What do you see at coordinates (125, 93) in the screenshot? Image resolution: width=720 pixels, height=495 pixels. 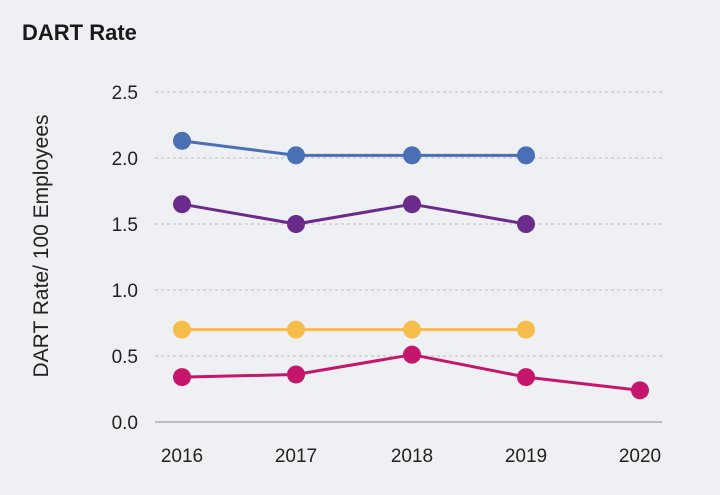 I see `y-tick-label: 2.5` at bounding box center [125, 93].